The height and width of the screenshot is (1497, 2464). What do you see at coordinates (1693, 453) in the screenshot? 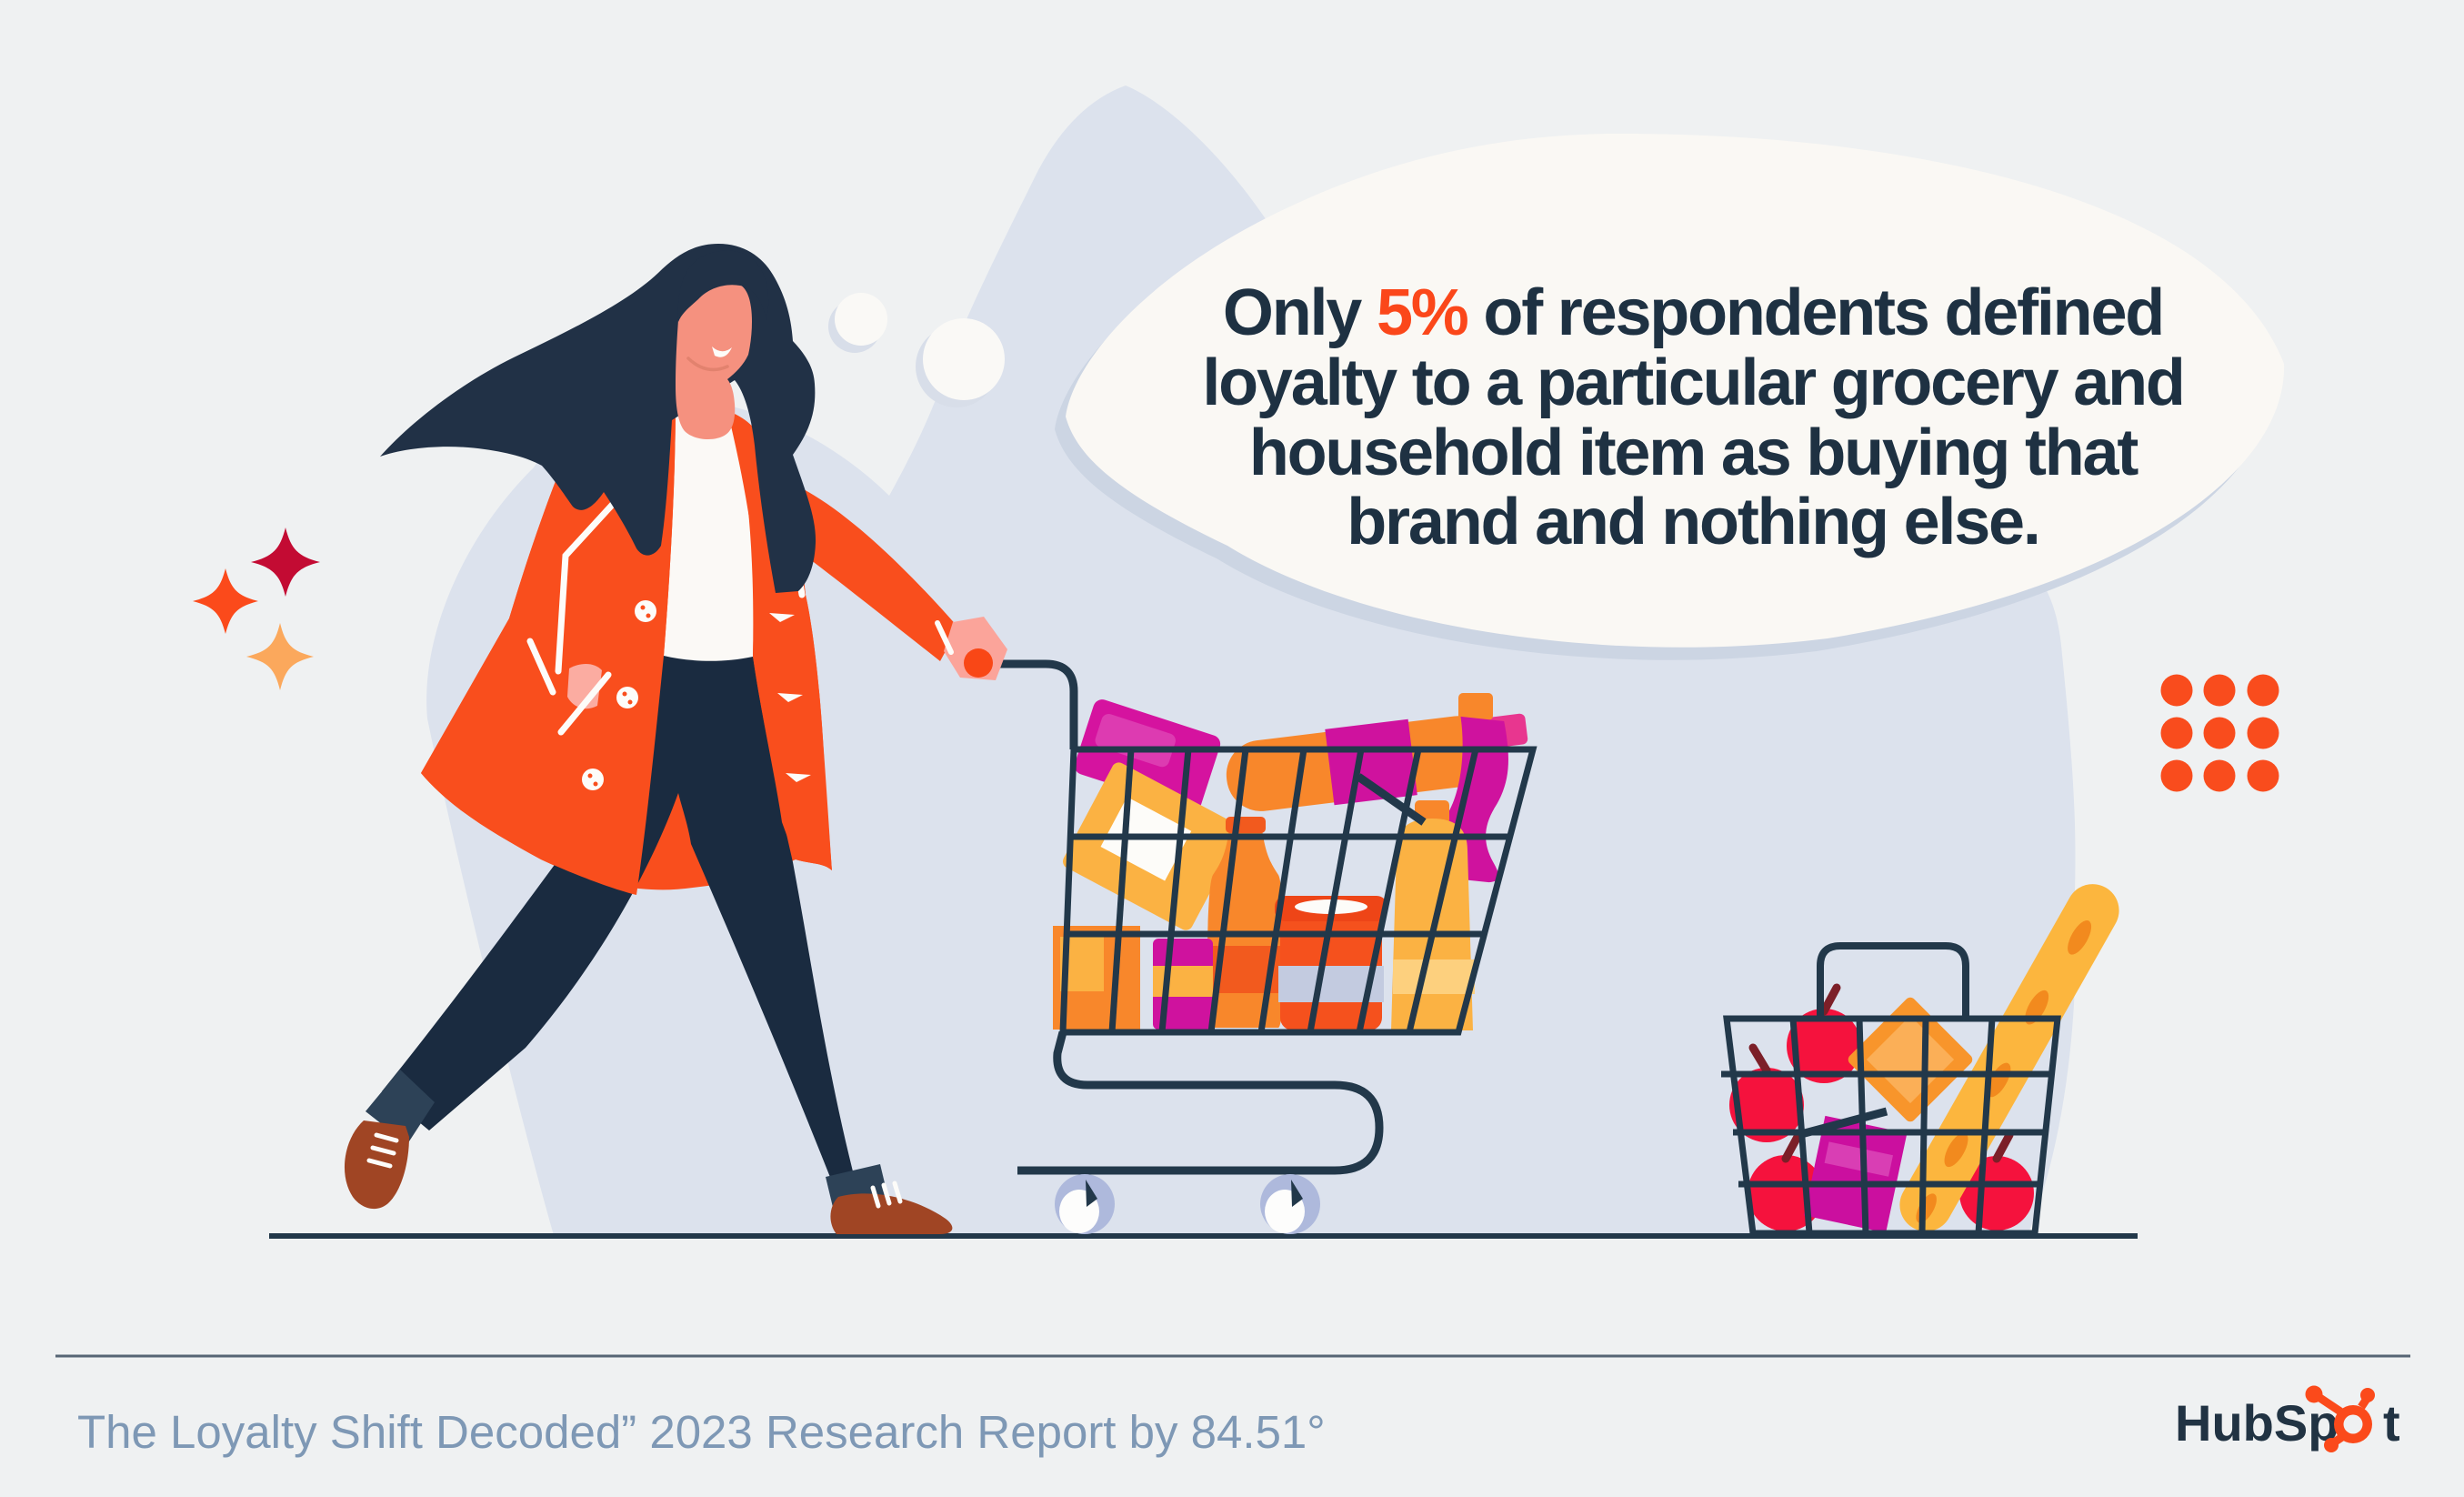
I see `svg-text: household item as buying that` at bounding box center [1693, 453].